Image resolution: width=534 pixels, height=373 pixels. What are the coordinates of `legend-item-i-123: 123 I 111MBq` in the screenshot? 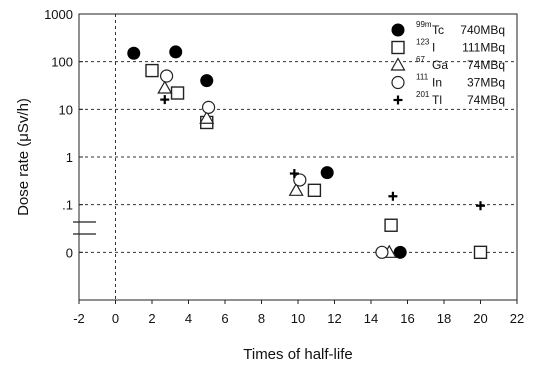 It's located at (448, 46).